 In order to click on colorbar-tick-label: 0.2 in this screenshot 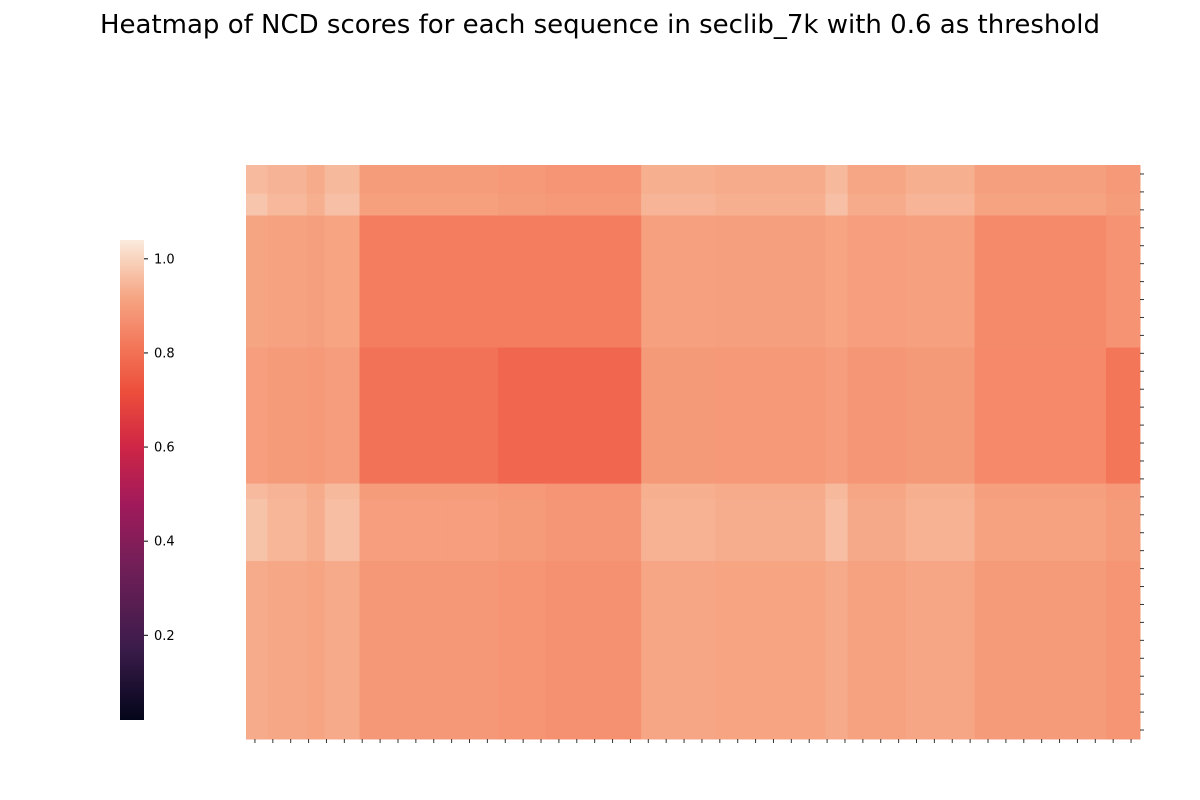, I will do `click(164, 636)`.